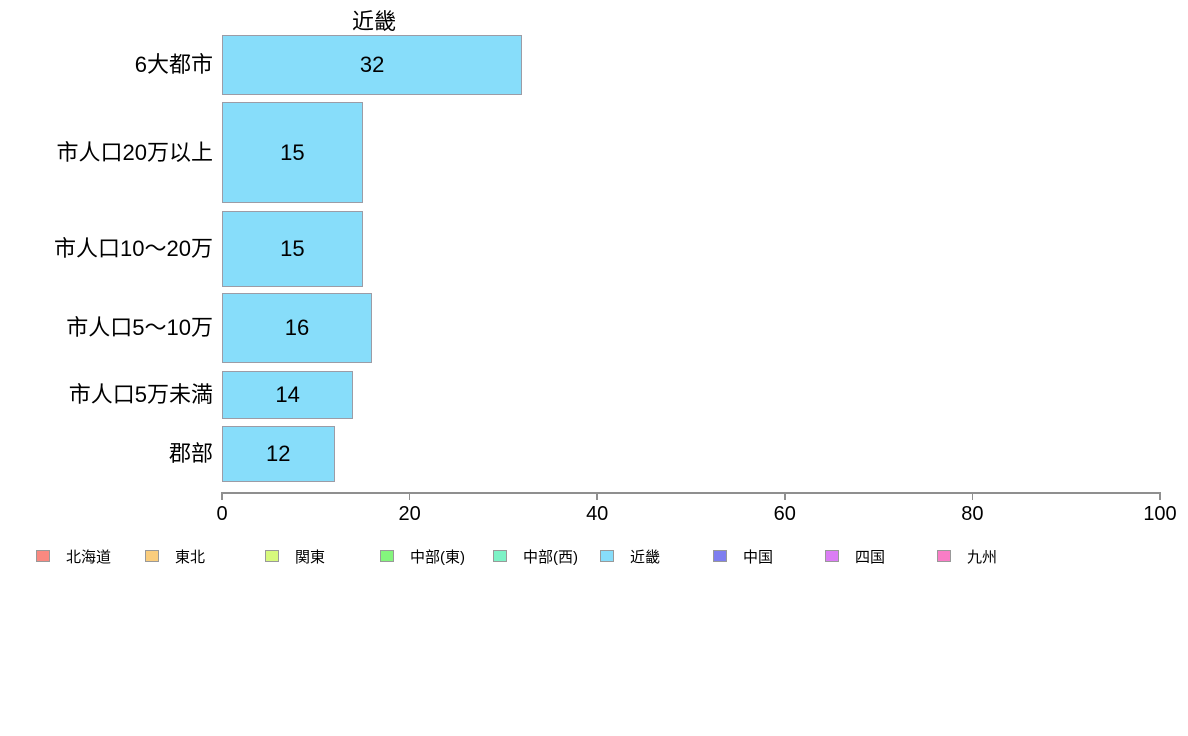 This screenshot has height=736, width=1188. I want to click on legend-item: 九州, so click(967, 556).